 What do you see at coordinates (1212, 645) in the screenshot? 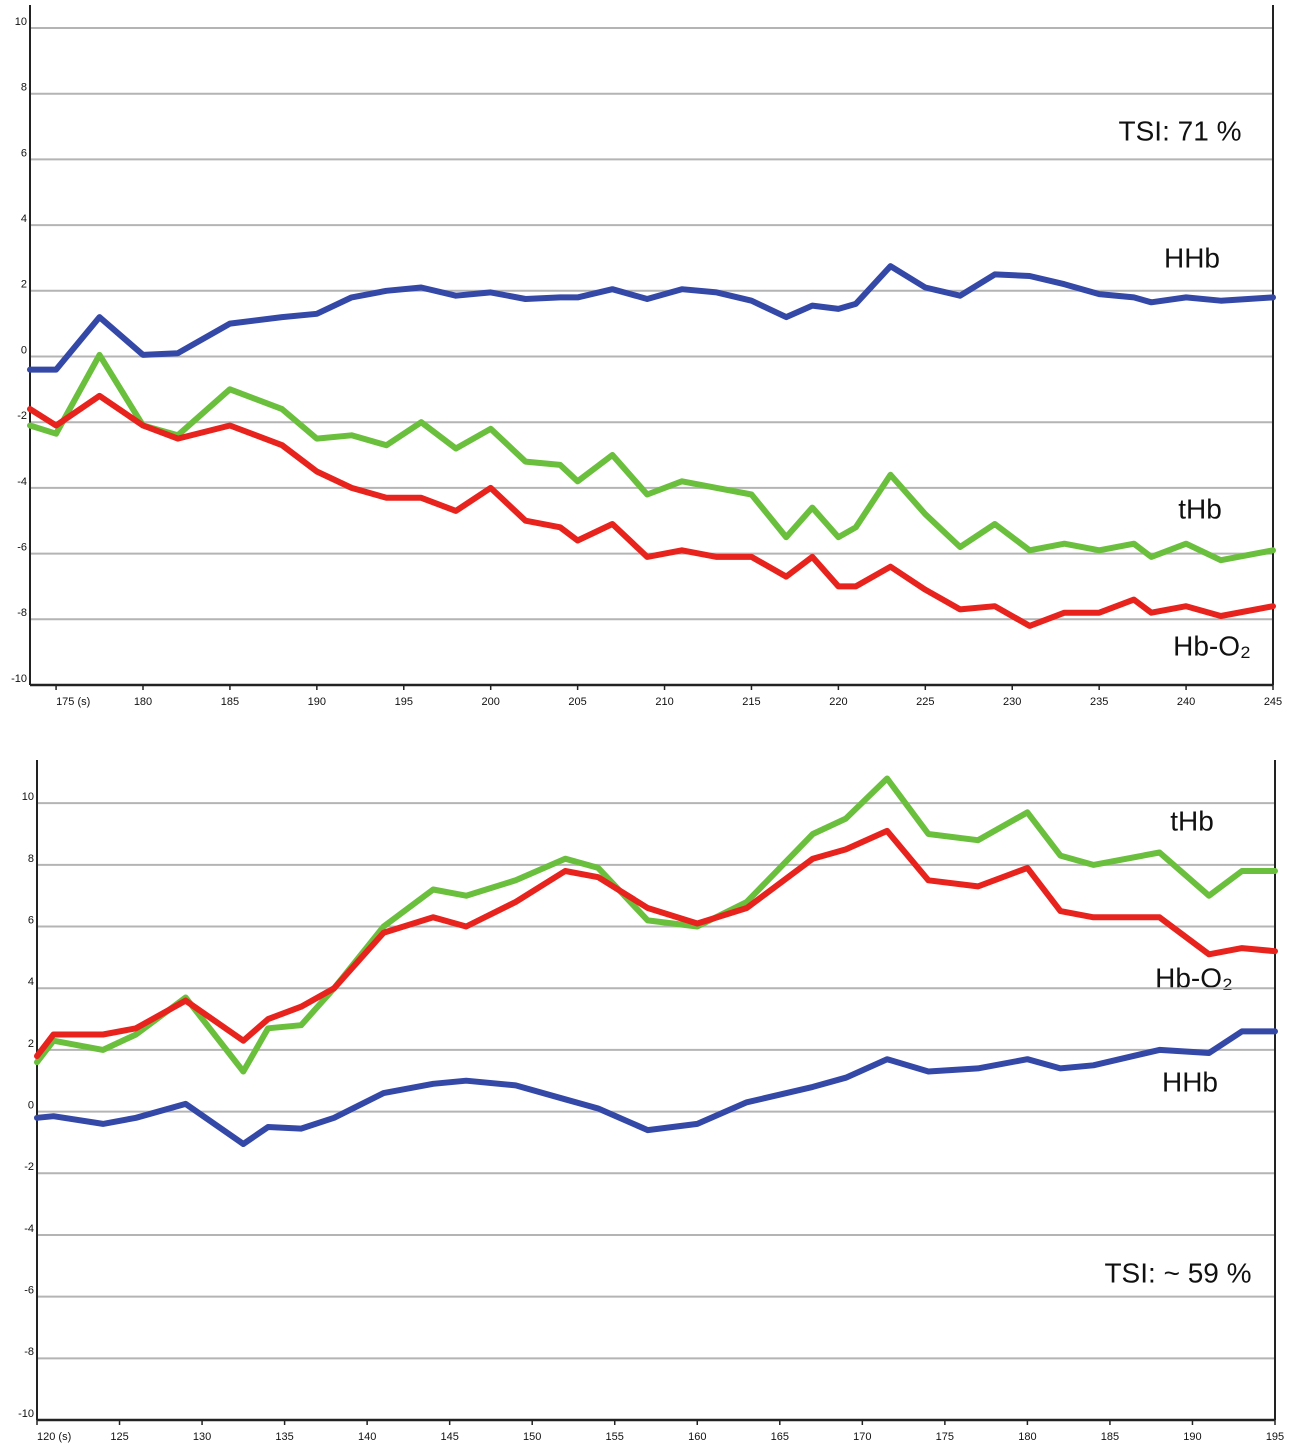
I see `series-label: Hb-O₂` at bounding box center [1212, 645].